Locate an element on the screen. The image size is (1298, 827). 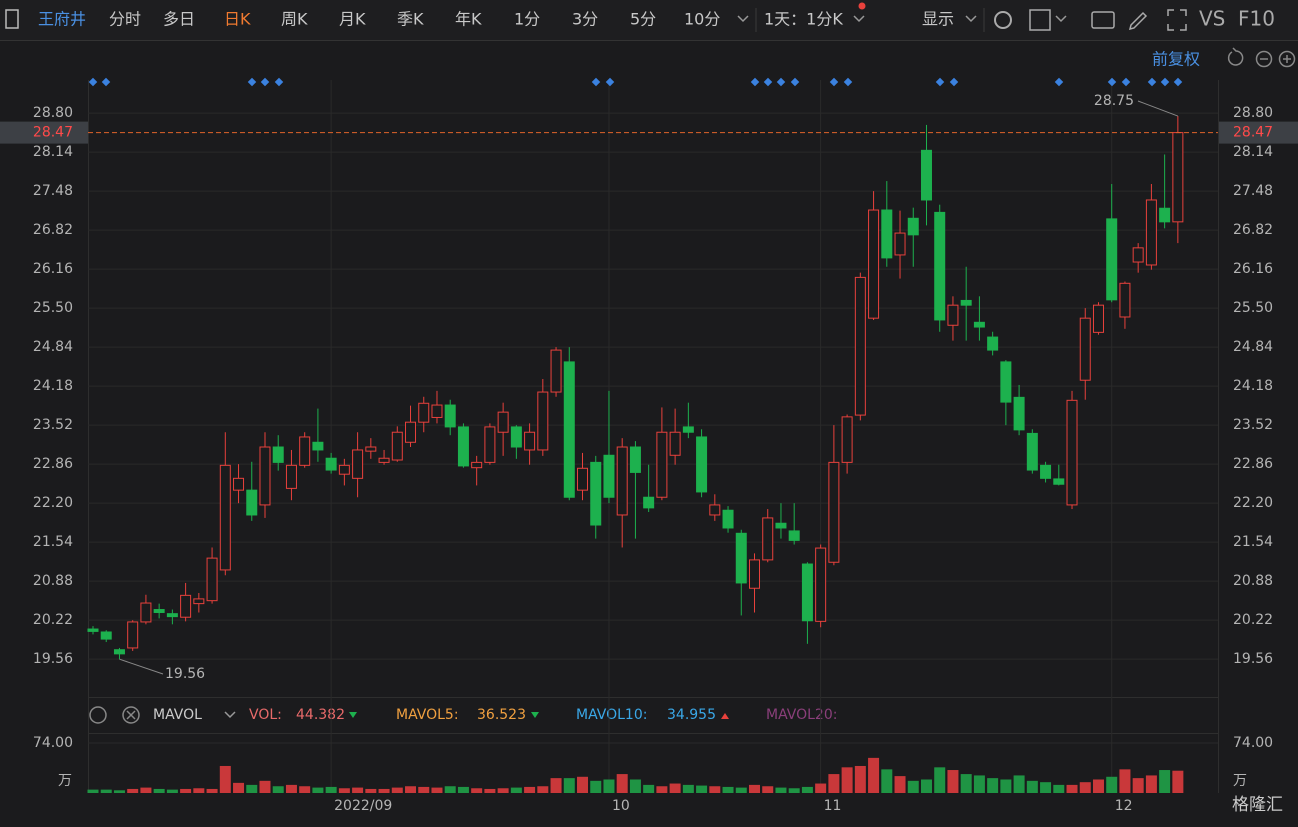
badge is located at coordinates (862, 6).